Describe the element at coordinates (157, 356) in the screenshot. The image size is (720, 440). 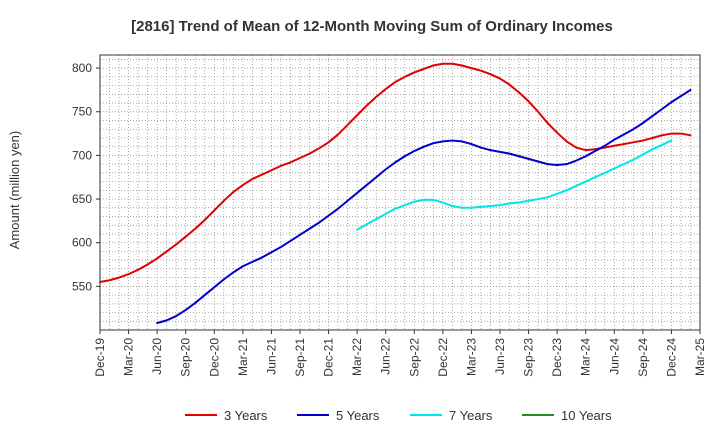
I see `x-tick-label: Jun-20` at that location.